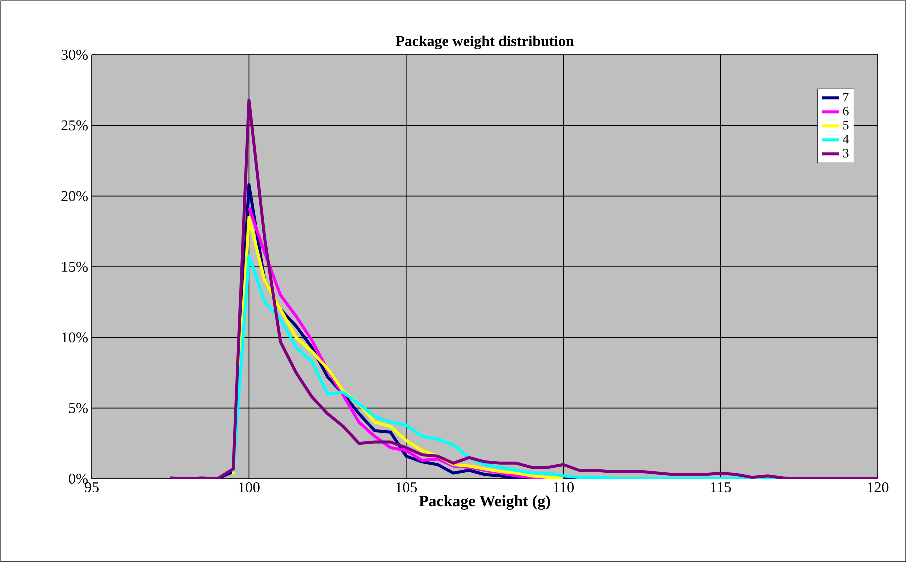 Image resolution: width=907 pixels, height=563 pixels. What do you see at coordinates (485, 43) in the screenshot?
I see `chart-title: Package weight distribution` at bounding box center [485, 43].